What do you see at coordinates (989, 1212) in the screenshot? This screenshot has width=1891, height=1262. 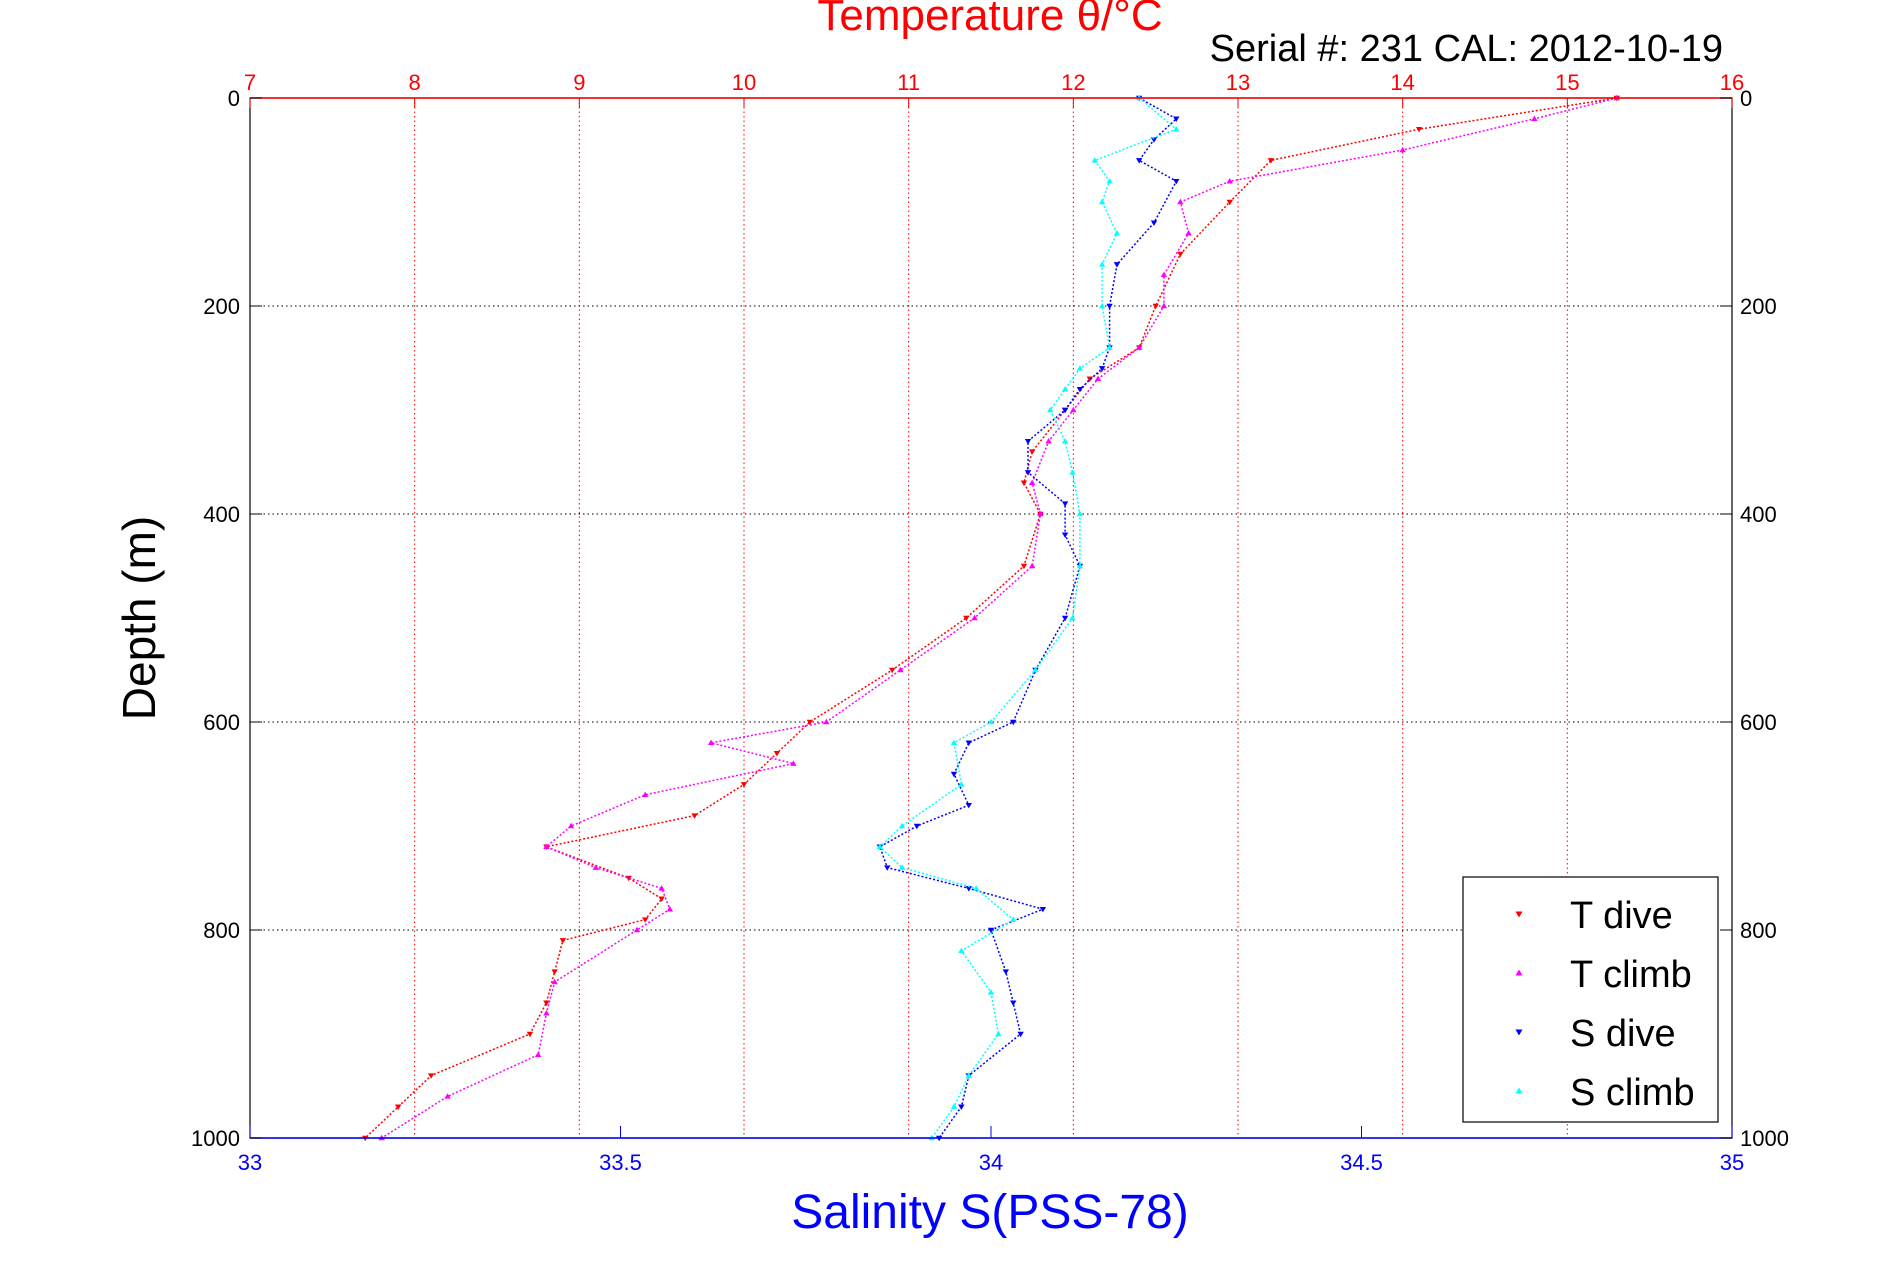 I see `x-axis-label-bottom: Salinity S(PSS-78)` at bounding box center [989, 1212].